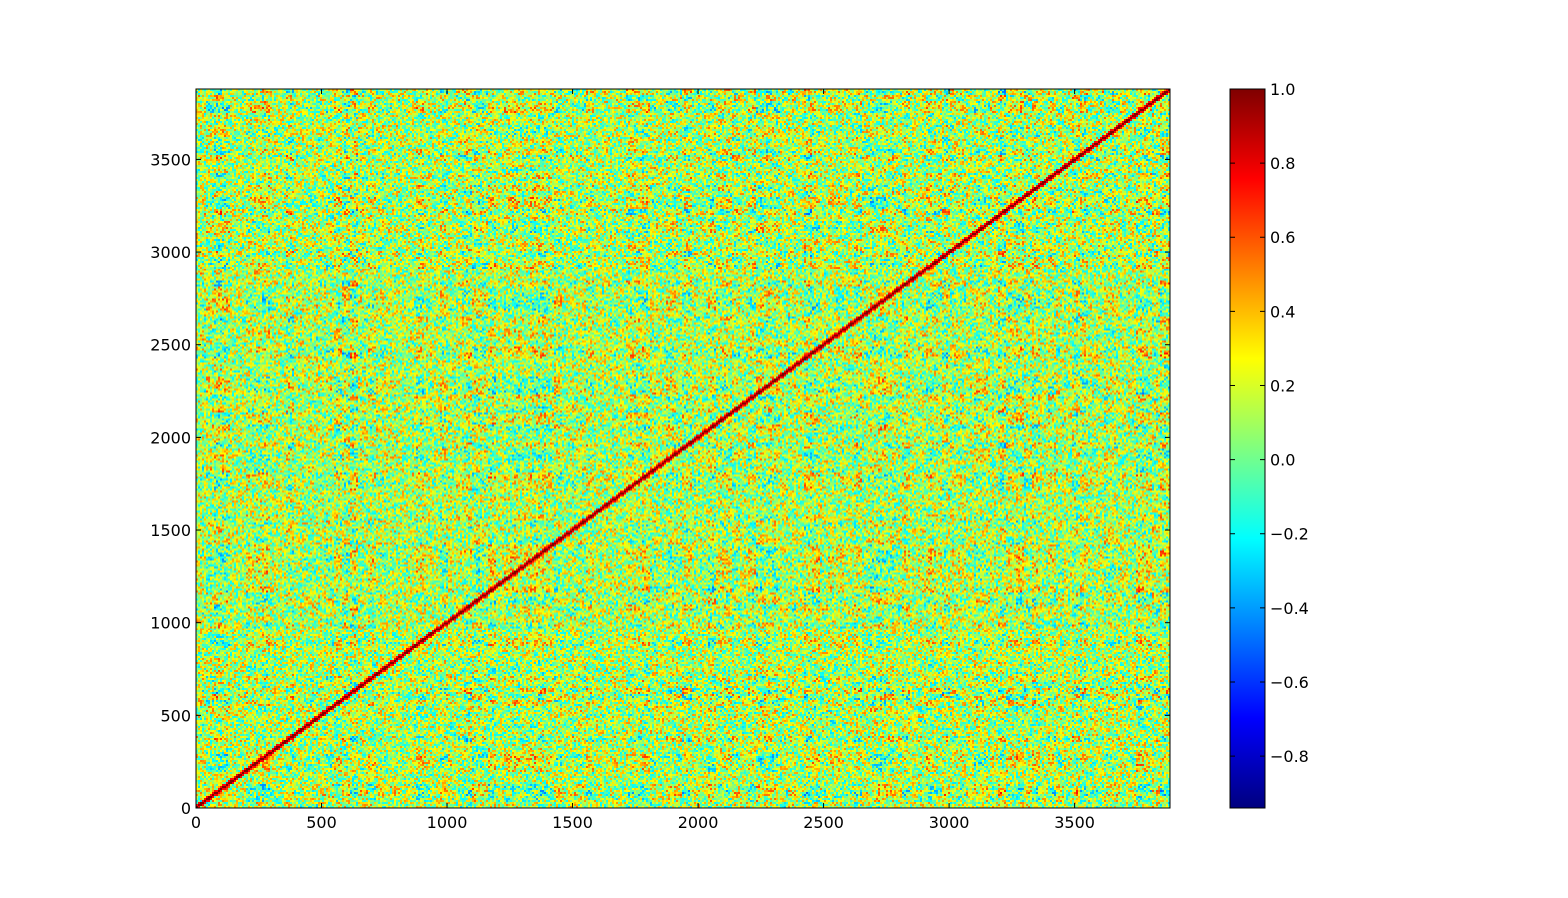 This screenshot has height=898, width=1568. What do you see at coordinates (1282, 385) in the screenshot?
I see `colorbar-tick-label: 0.2` at bounding box center [1282, 385].